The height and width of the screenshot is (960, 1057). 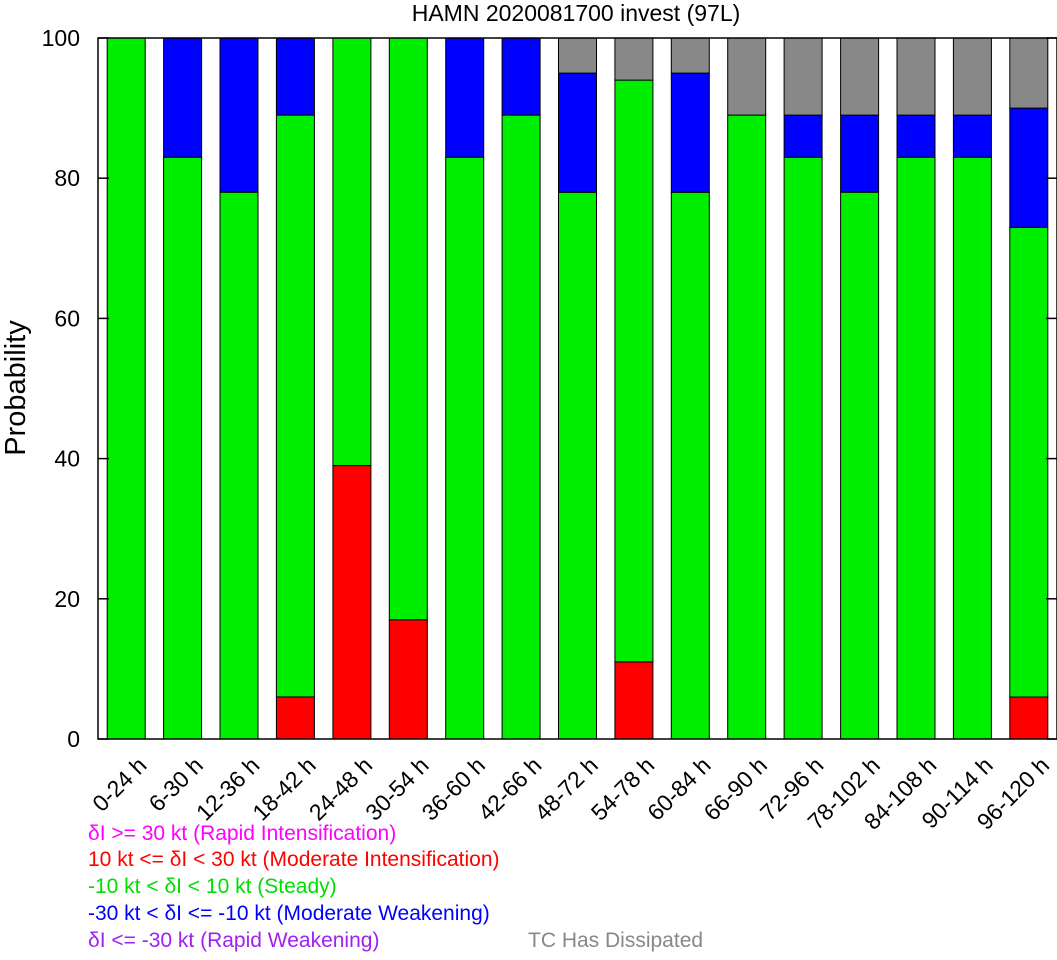 I want to click on legend-dissipated: TC Has Dissipated, so click(x=616, y=940).